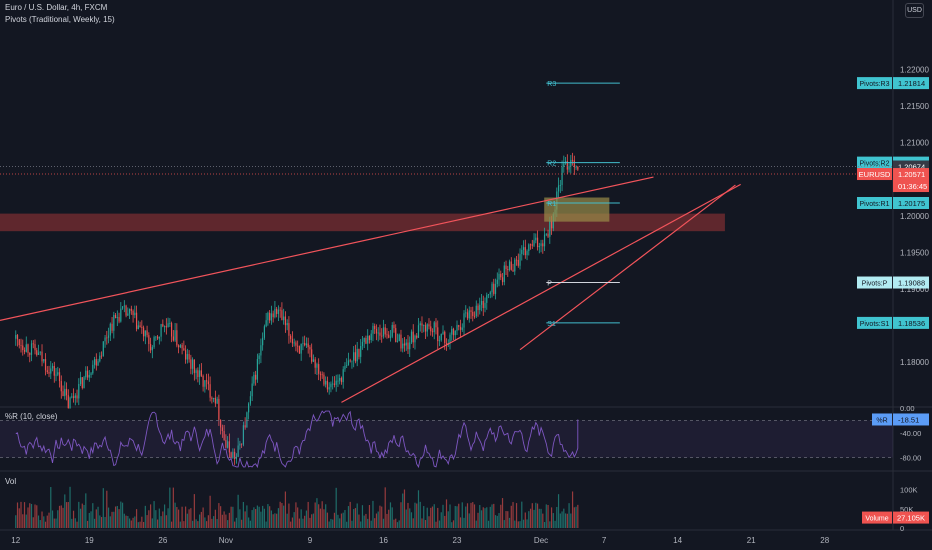  What do you see at coordinates (874, 203) in the screenshot?
I see `pivot-axis-tag` at bounding box center [874, 203].